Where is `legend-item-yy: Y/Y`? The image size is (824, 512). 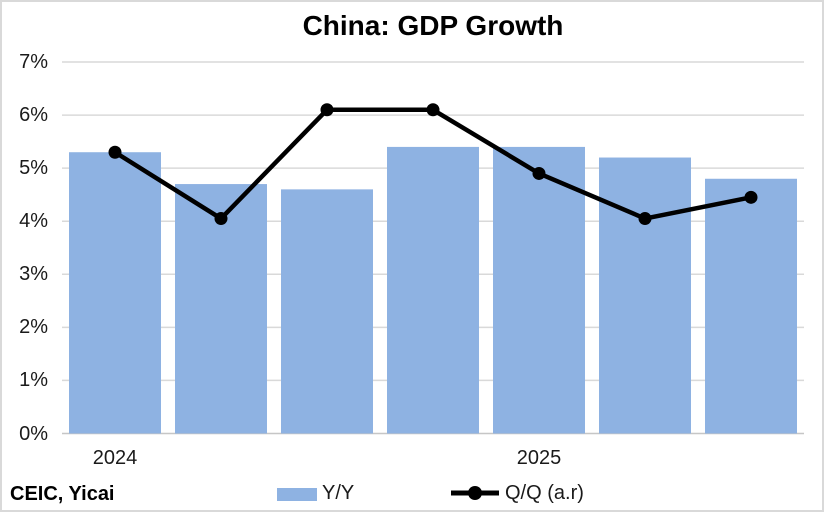
legend-item-yy: Y/Y is located at coordinates (322, 493).